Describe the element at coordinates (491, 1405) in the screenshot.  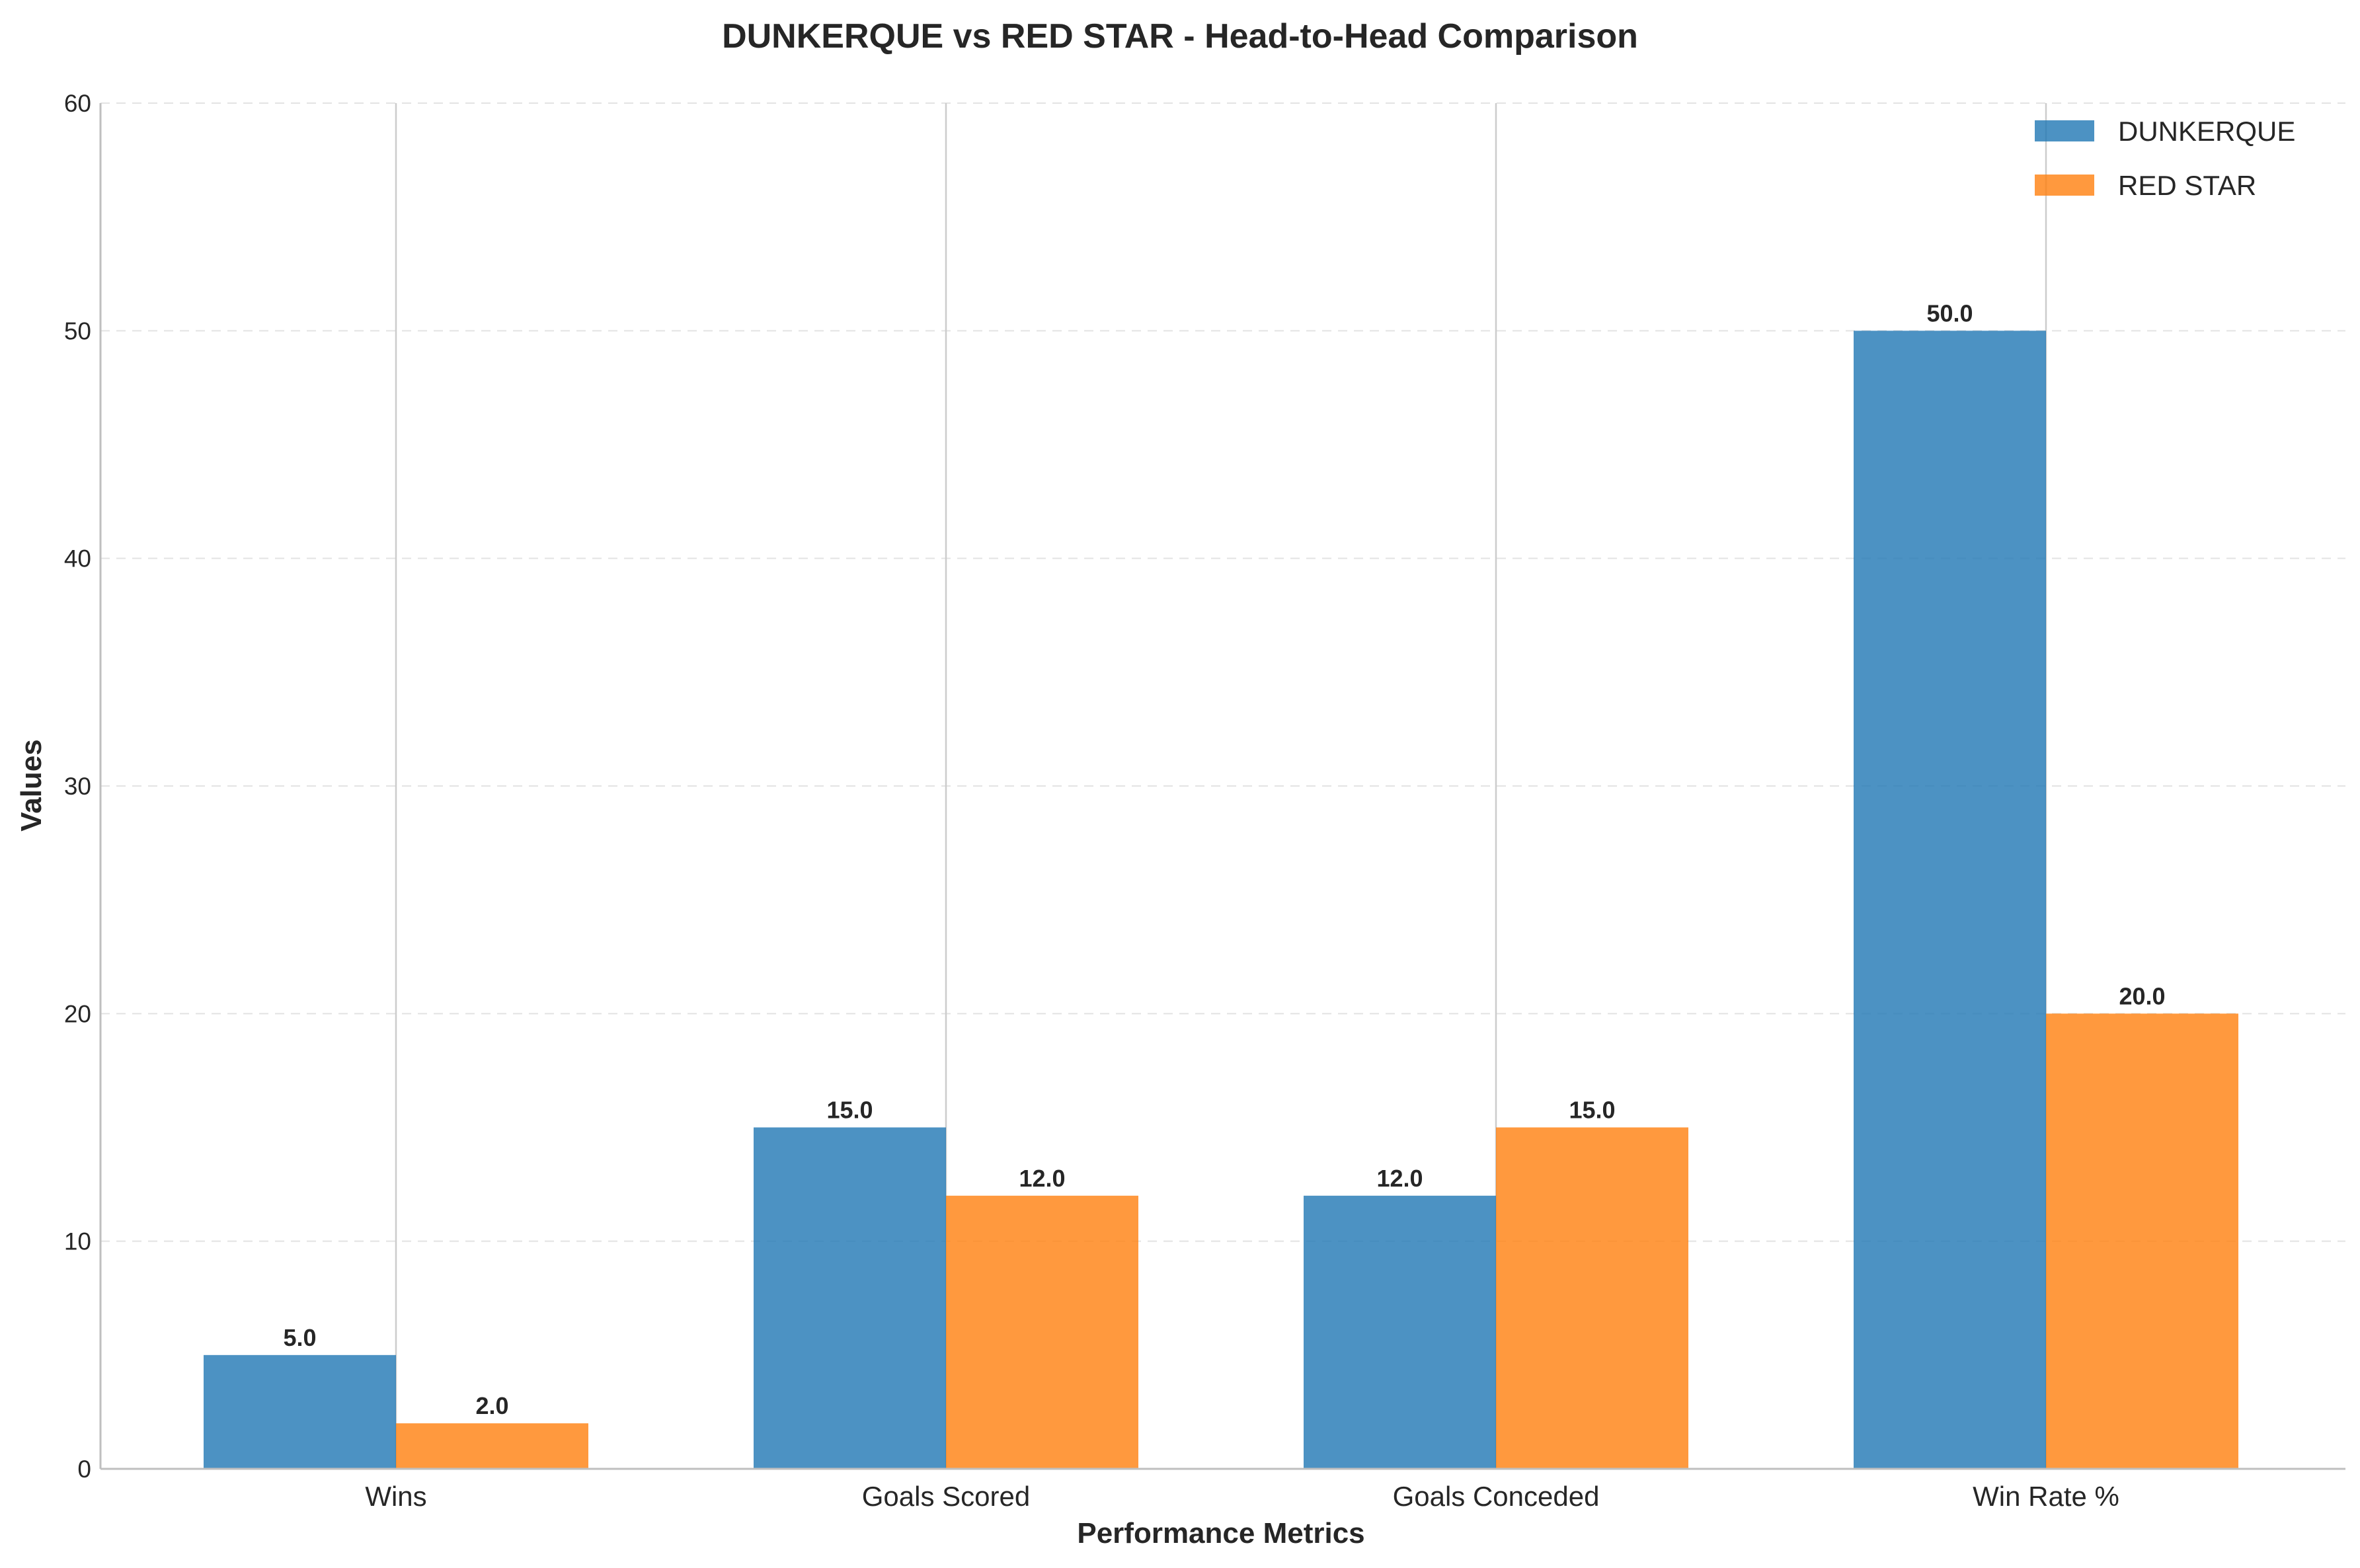
I see `bar-value-label: 2.0` at that location.